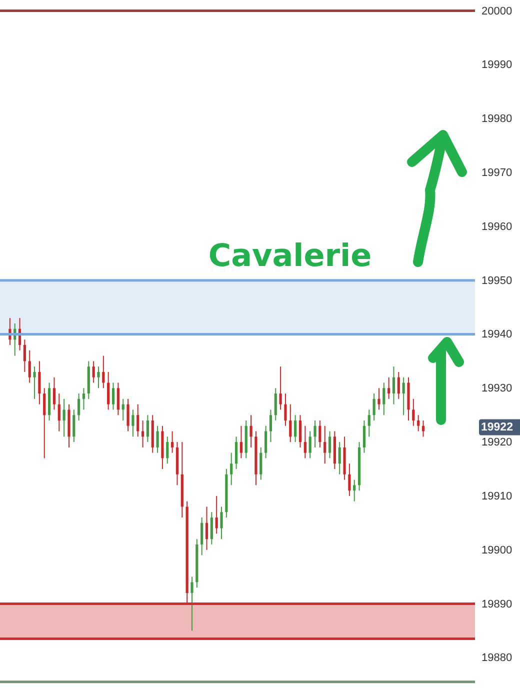 The height and width of the screenshot is (690, 520). Describe the element at coordinates (497, 65) in the screenshot. I see `y-tick-label: 19990` at that location.